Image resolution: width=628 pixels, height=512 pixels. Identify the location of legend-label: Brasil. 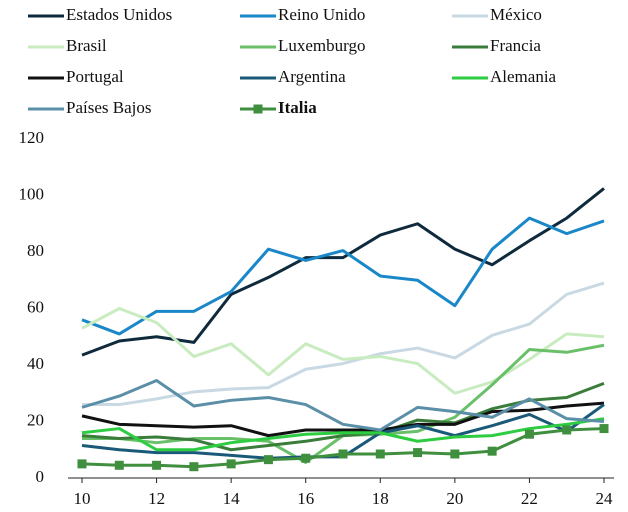
(86, 45).